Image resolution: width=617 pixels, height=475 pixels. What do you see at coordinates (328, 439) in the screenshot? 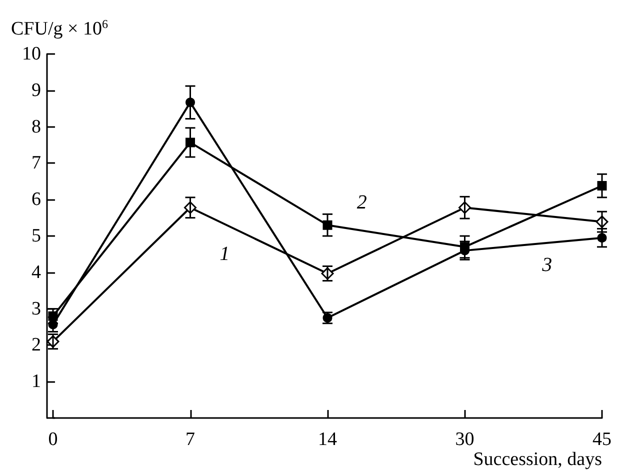
I see `x-tick-label: 14` at bounding box center [328, 439].